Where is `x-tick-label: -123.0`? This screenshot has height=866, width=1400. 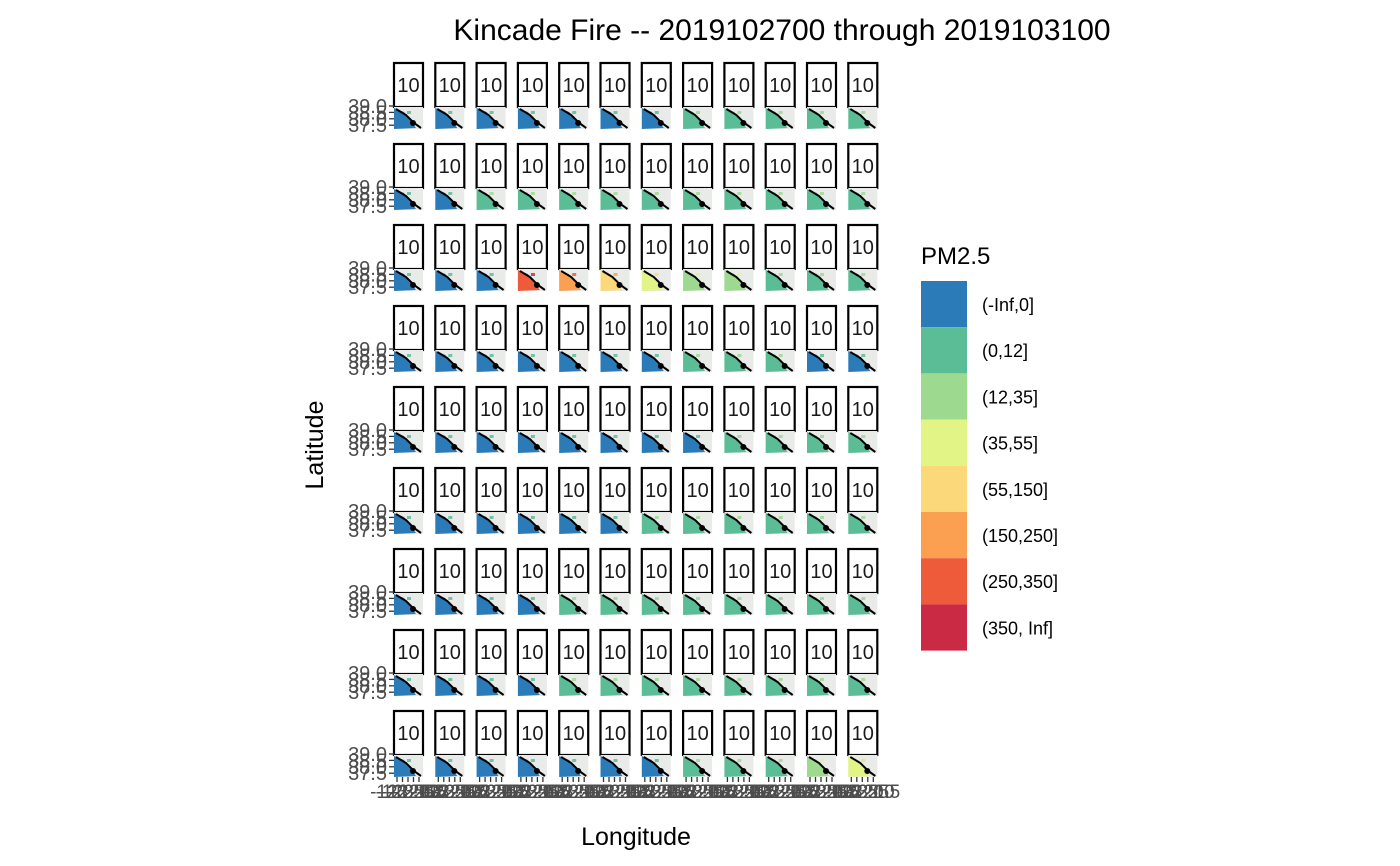 x-tick-label: -123.0 is located at coordinates (444, 792).